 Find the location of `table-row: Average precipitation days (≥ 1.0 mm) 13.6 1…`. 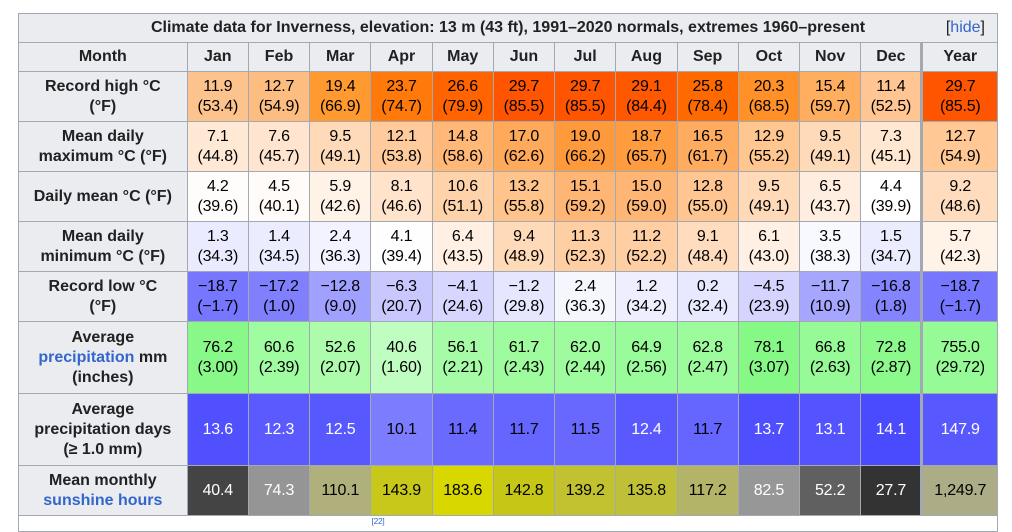

table-row: Average precipitation days (≥ 1.0 mm) 13.6 1… is located at coordinates (508, 429).